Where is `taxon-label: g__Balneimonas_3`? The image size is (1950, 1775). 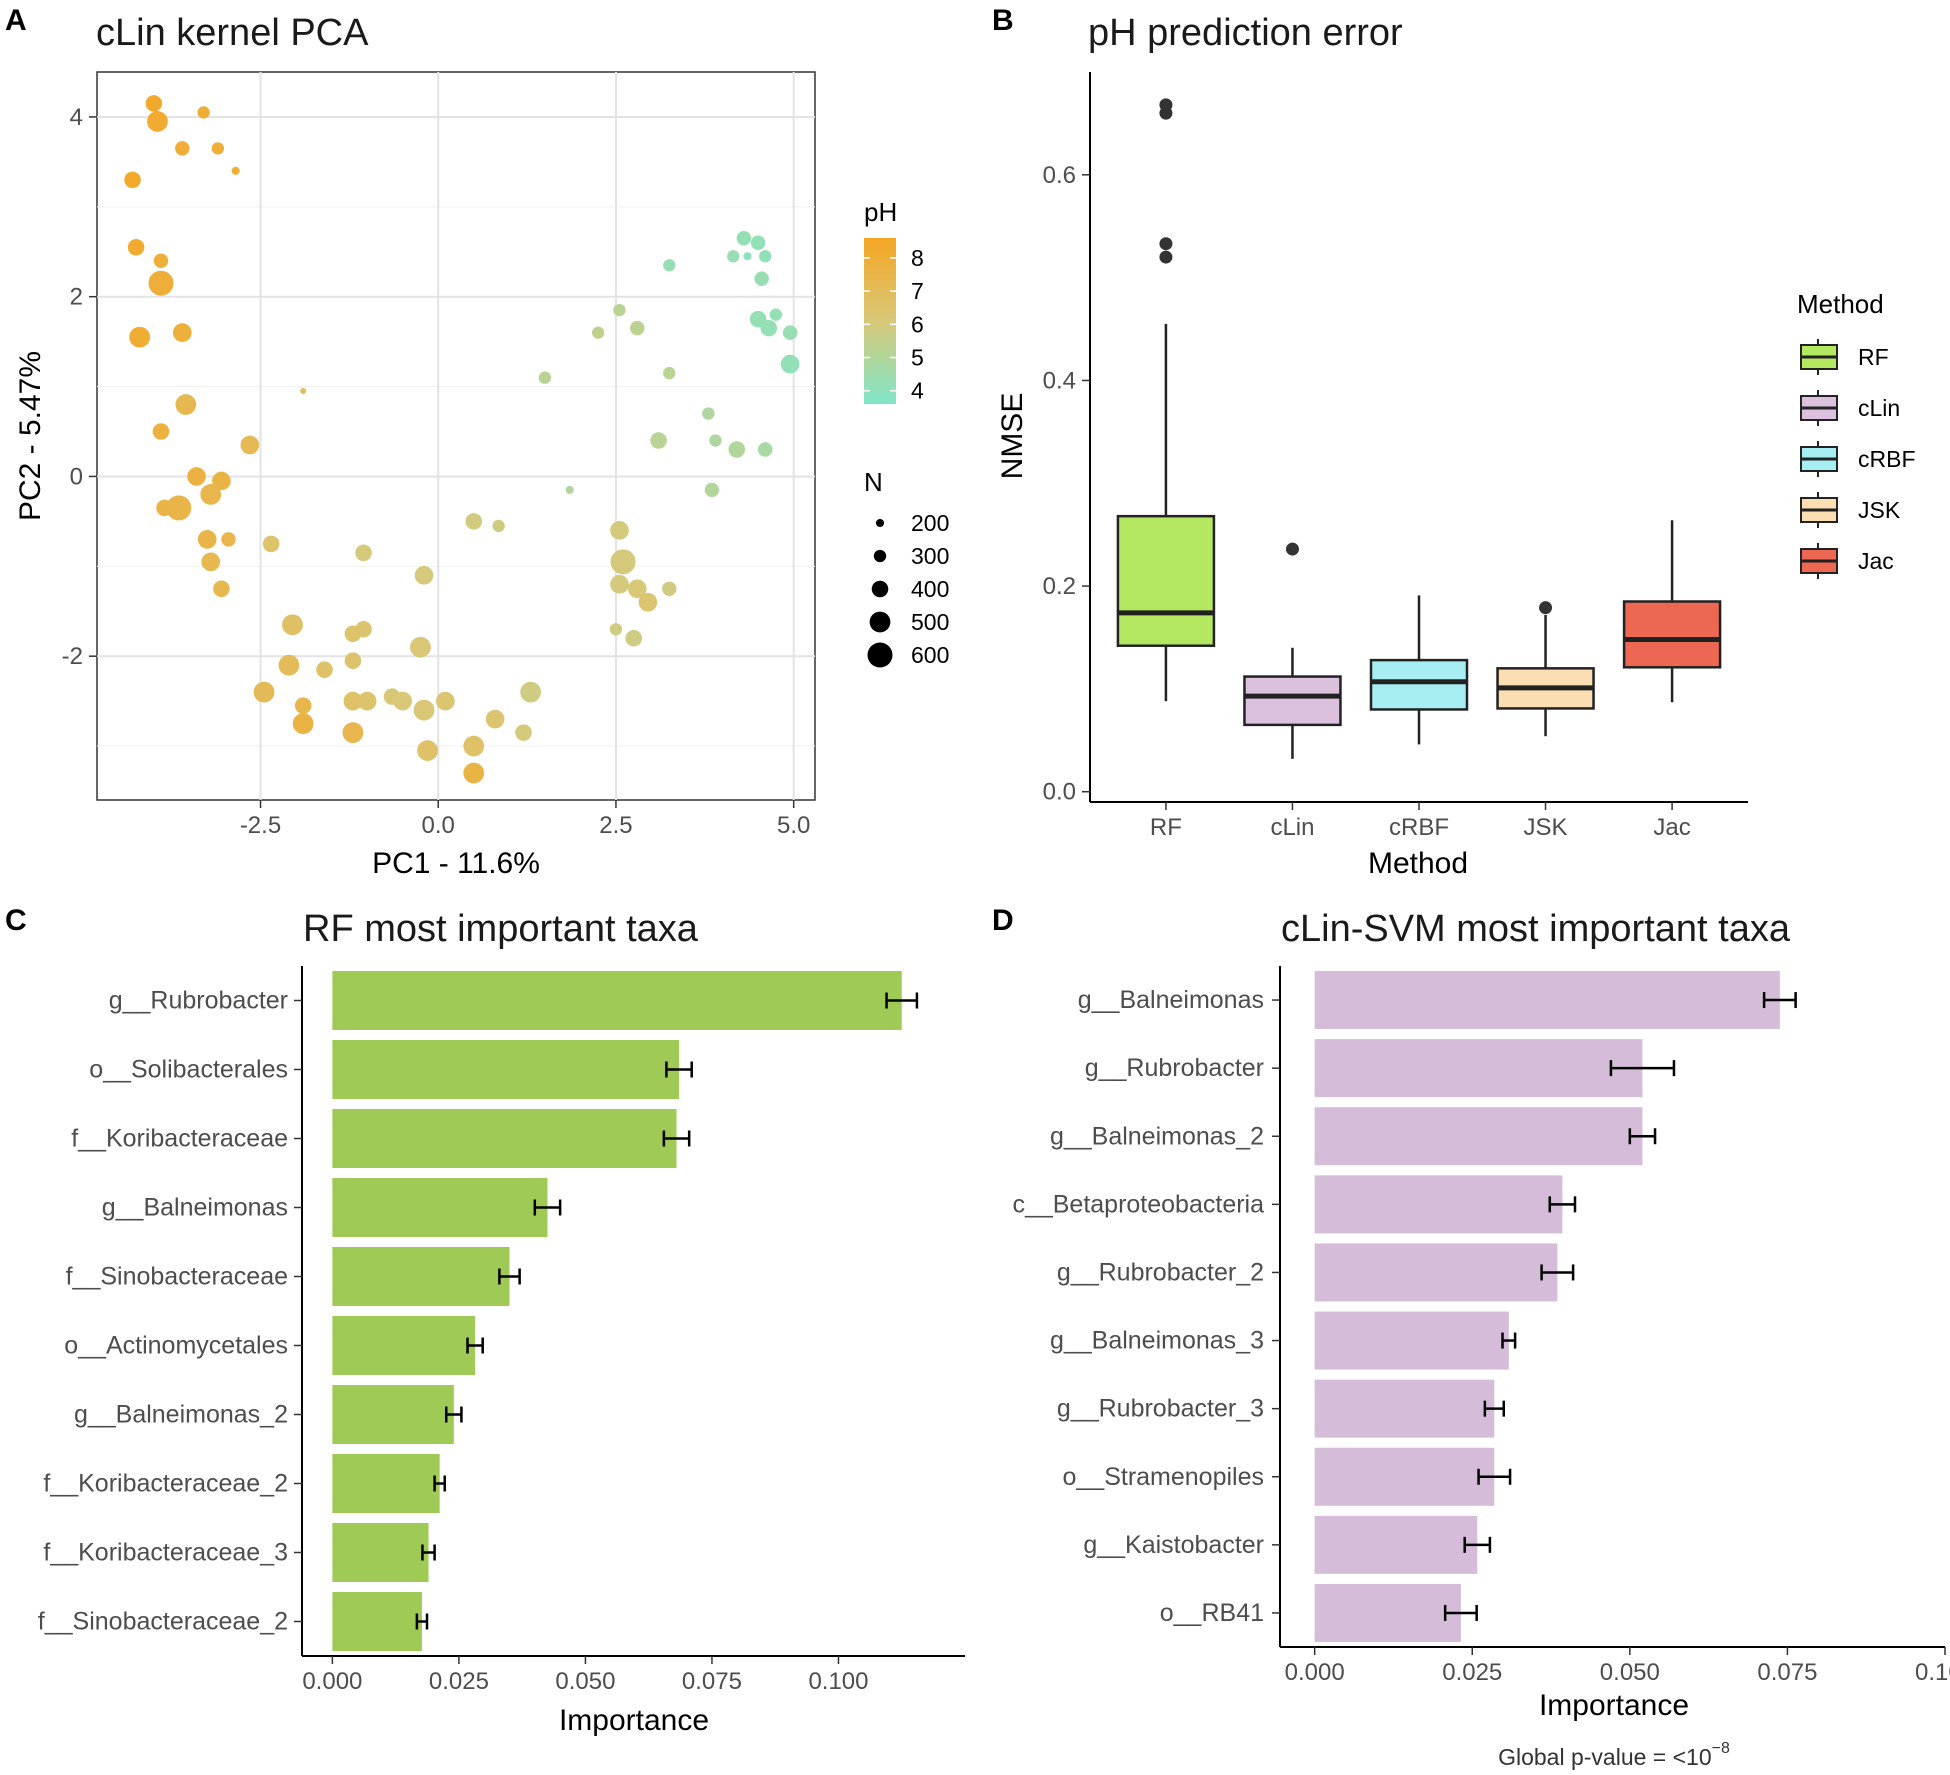 taxon-label: g__Balneimonas_3 is located at coordinates (1157, 1341).